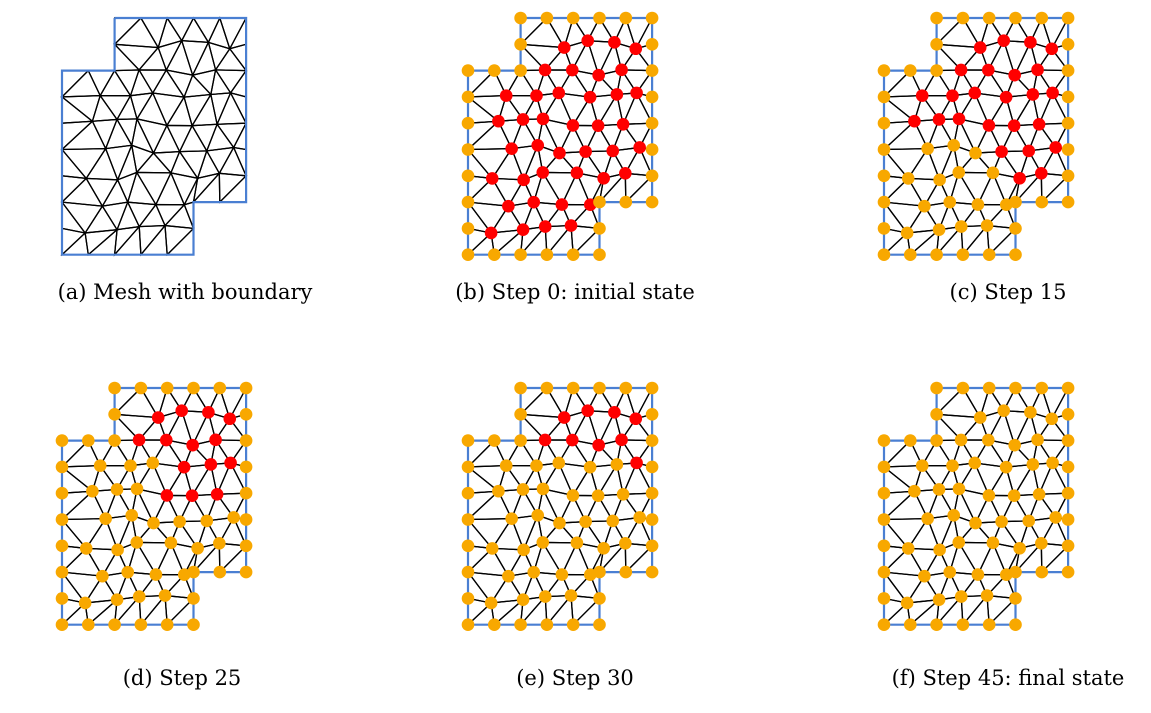 The image size is (1151, 713). I want to click on mesh-plot-b, so click(560, 136).